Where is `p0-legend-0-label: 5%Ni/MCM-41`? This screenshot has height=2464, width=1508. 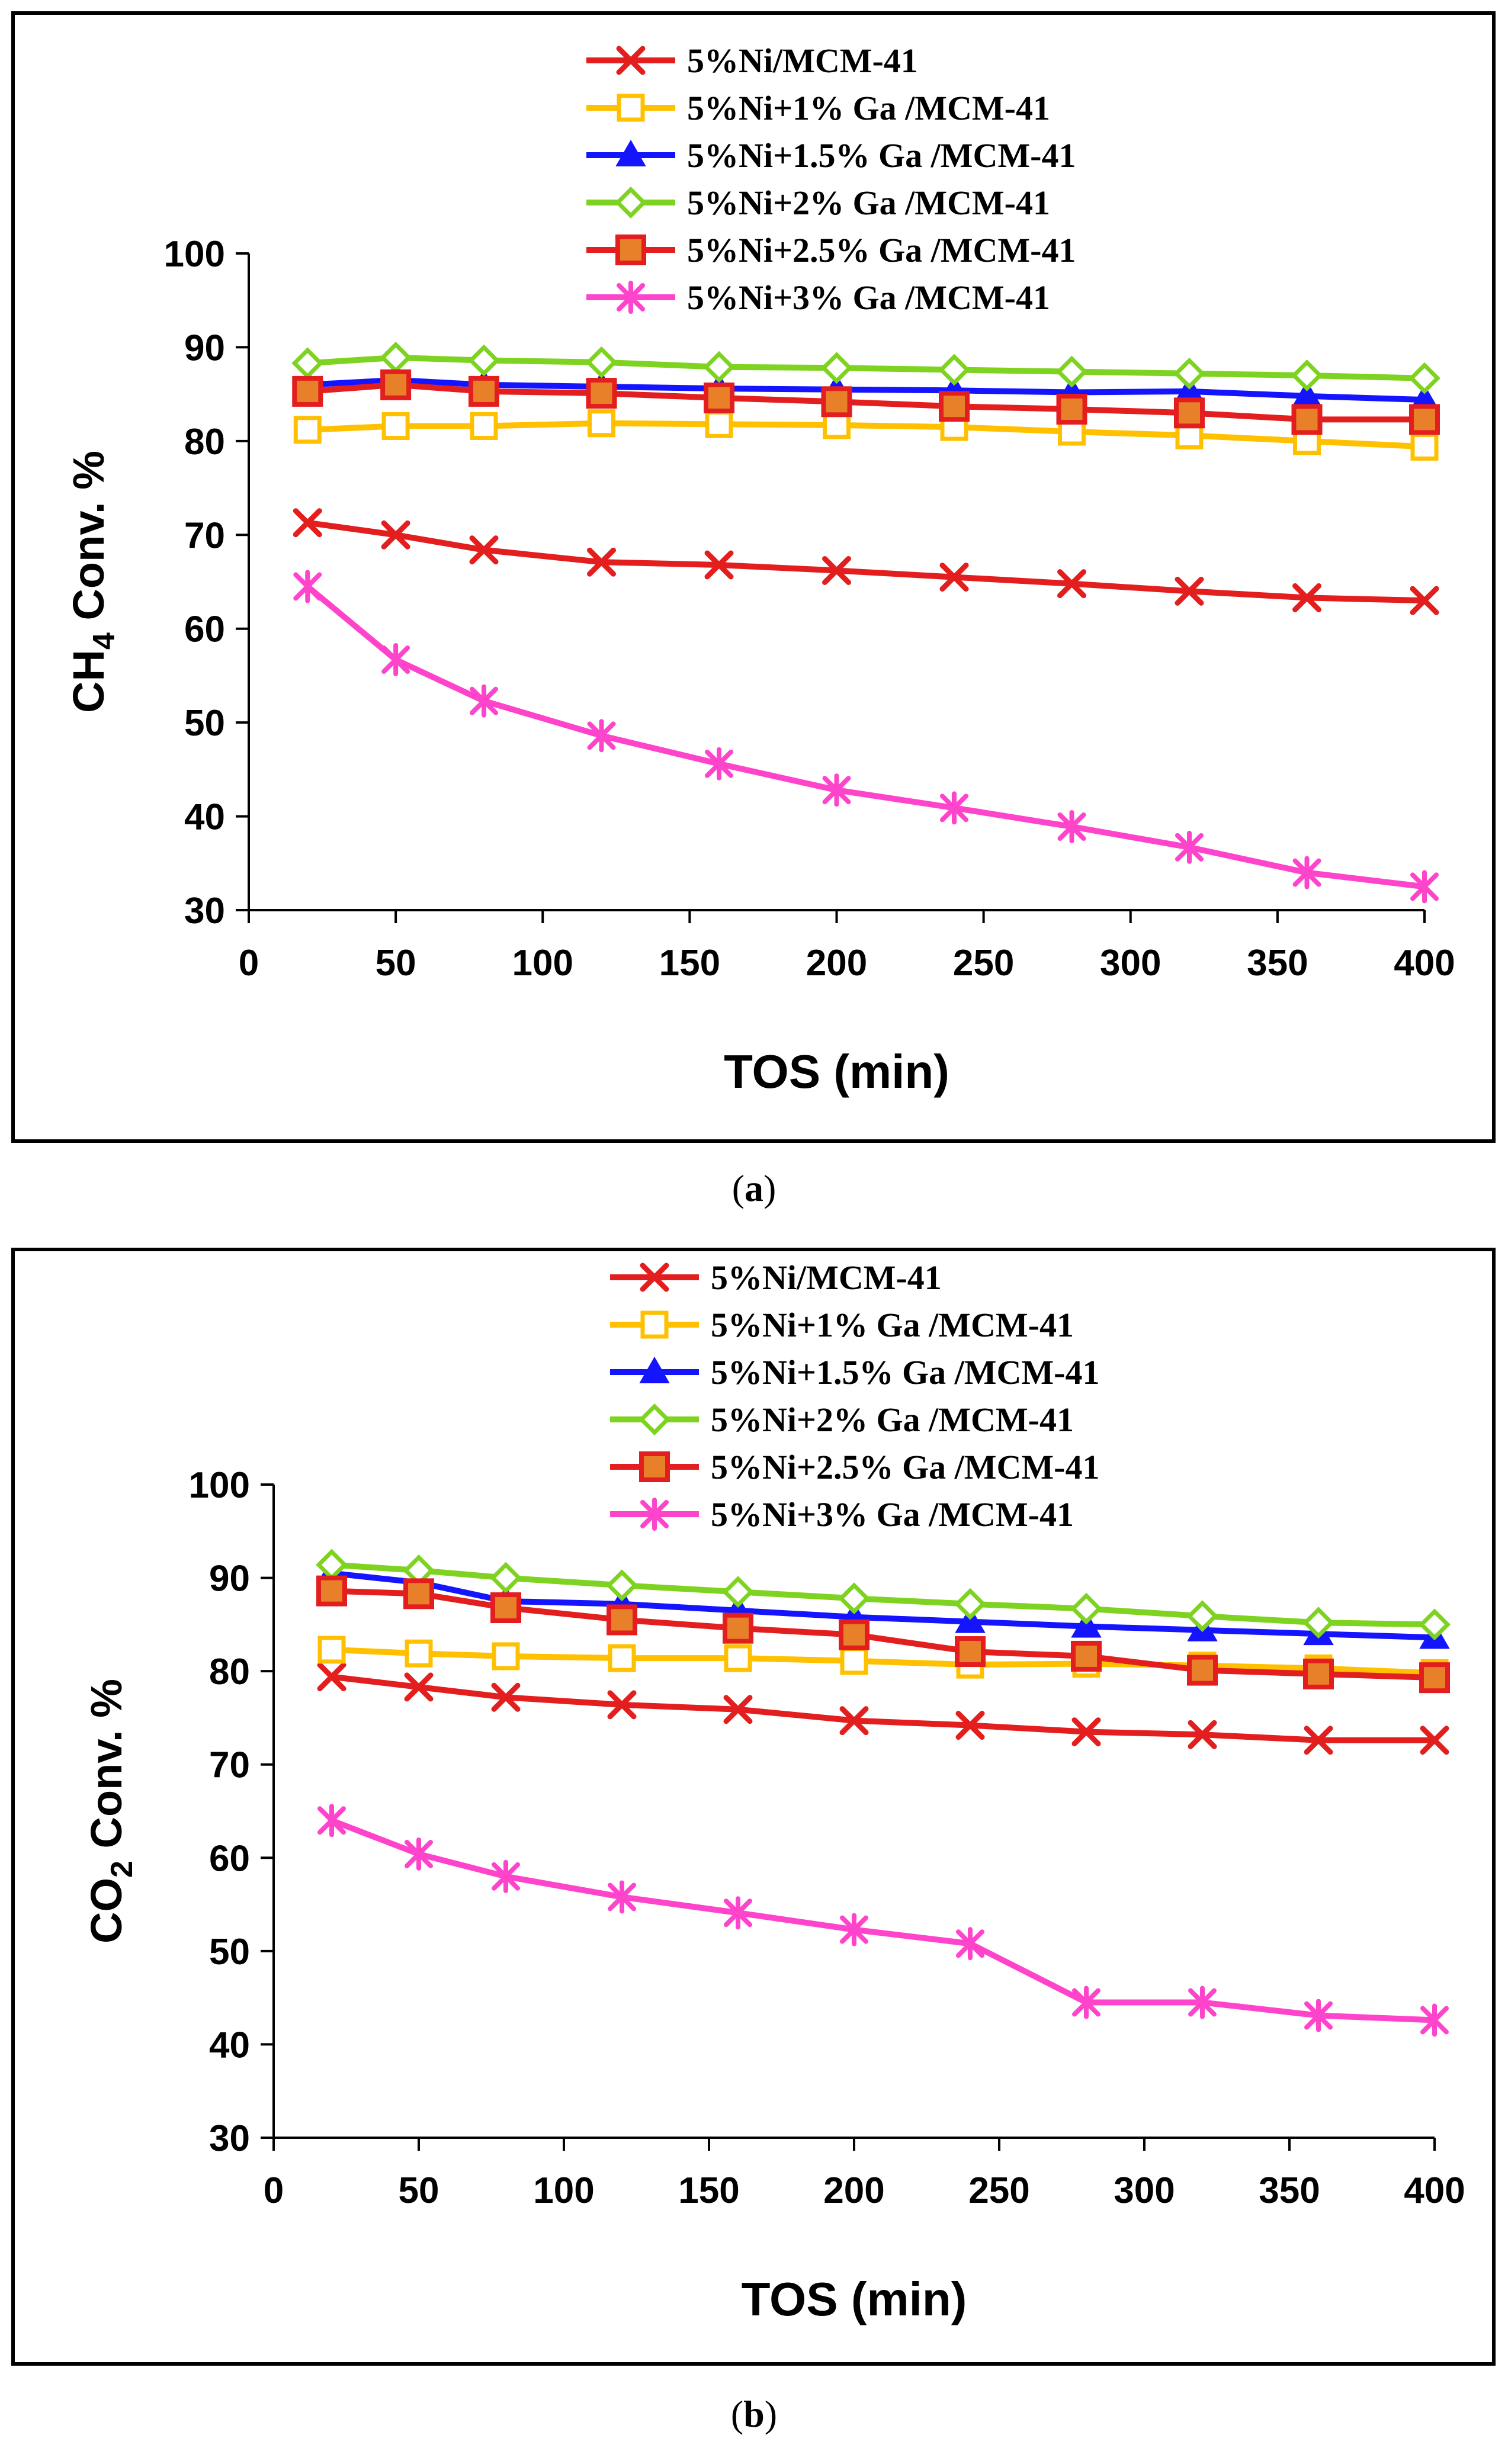
p0-legend-0-label: 5%Ni/MCM-41 is located at coordinates (802, 60).